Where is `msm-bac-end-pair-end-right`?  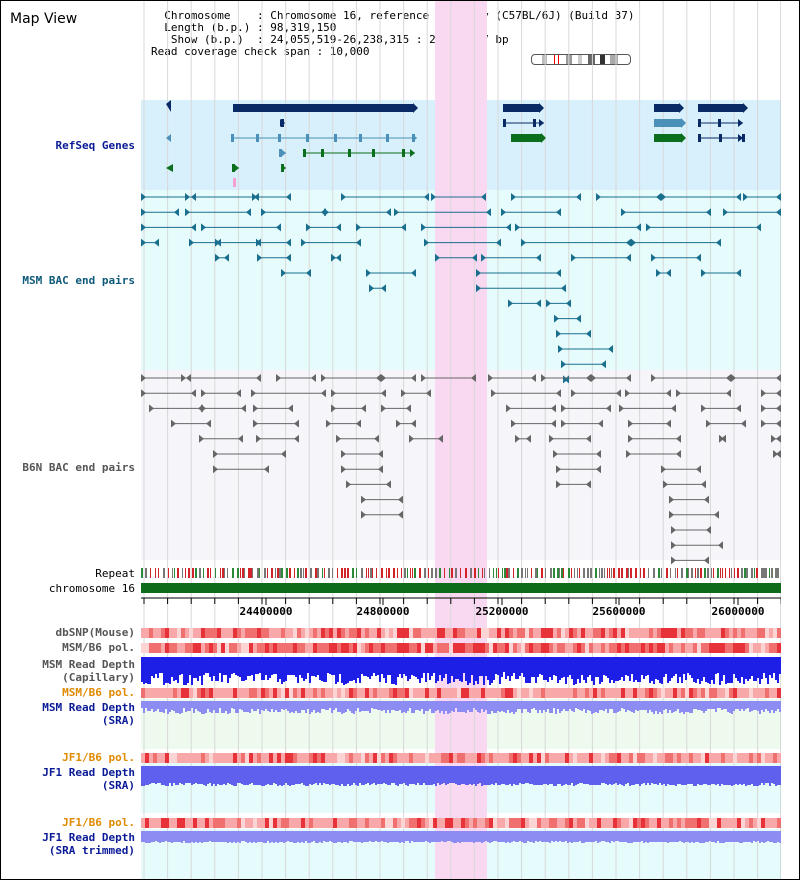 msm-bac-end-pair-end-right is located at coordinates (508, 227).